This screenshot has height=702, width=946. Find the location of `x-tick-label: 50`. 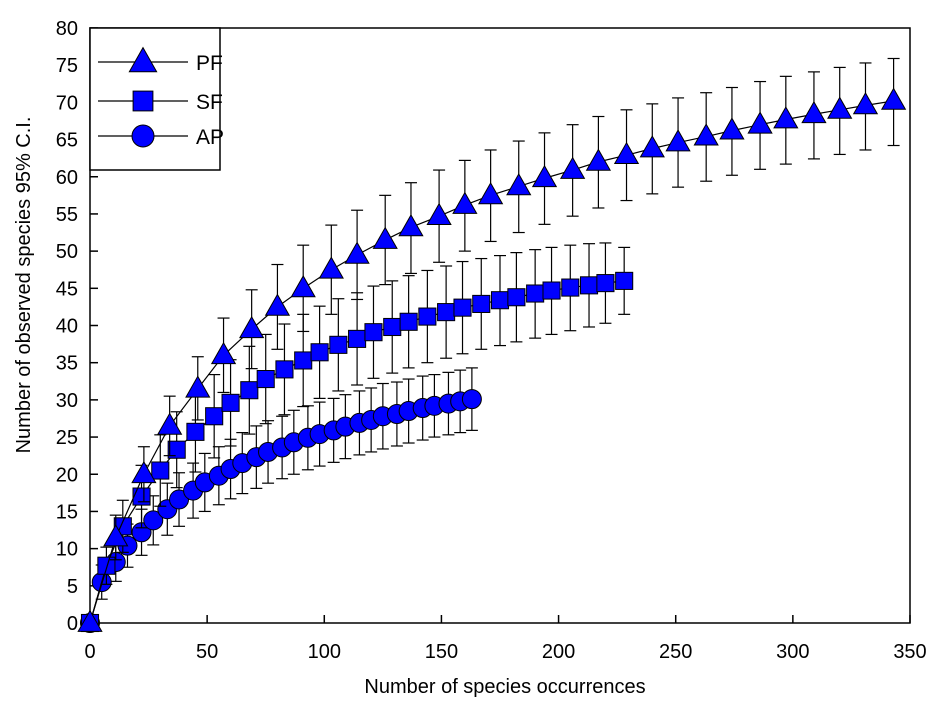

x-tick-label: 50 is located at coordinates (207, 652).